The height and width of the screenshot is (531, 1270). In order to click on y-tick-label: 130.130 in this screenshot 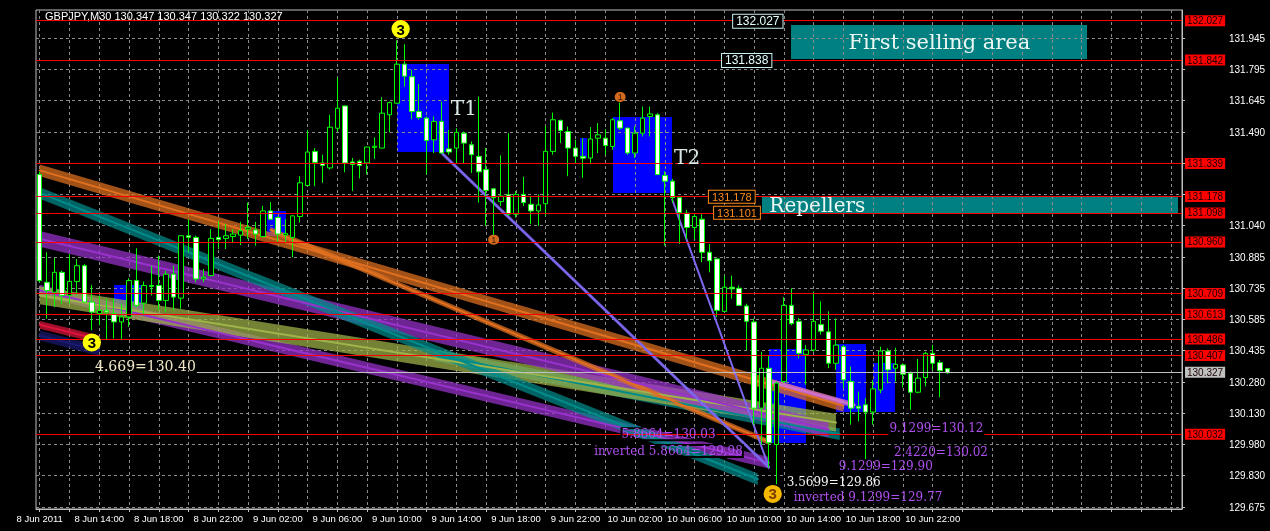, I will do `click(1247, 413)`.